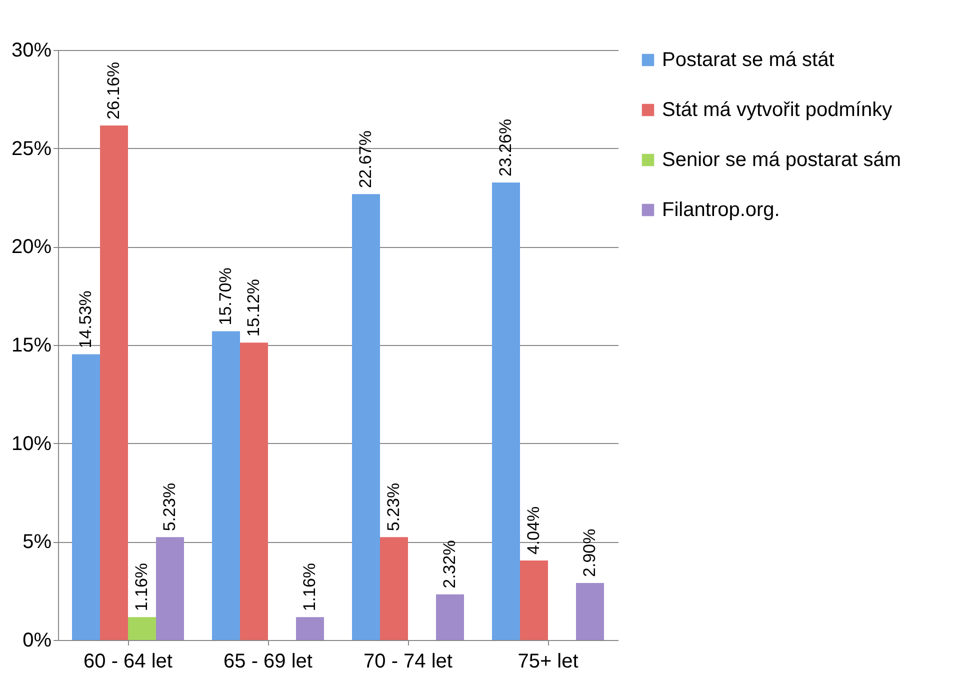 This screenshot has width=957, height=700. I want to click on y-tick-label: 20%, so click(31, 247).